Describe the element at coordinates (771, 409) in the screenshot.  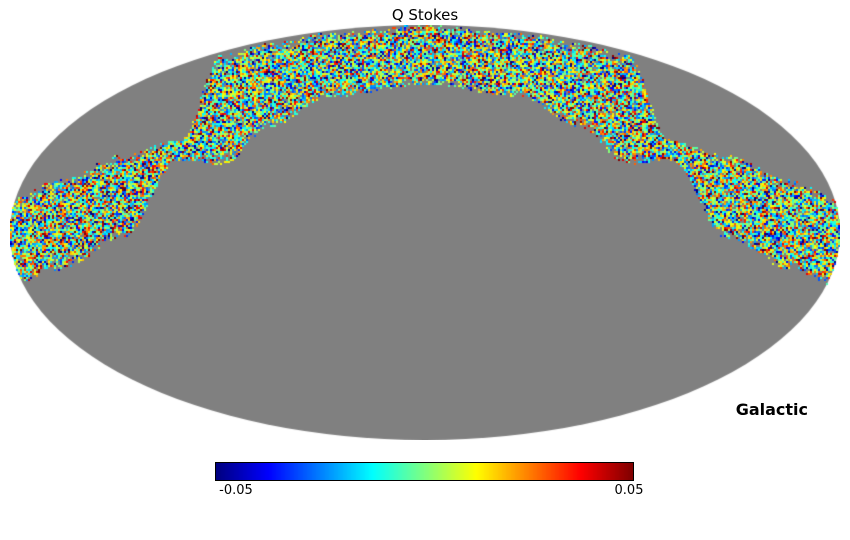
I see `coordinate-frame-label: Galactic` at that location.